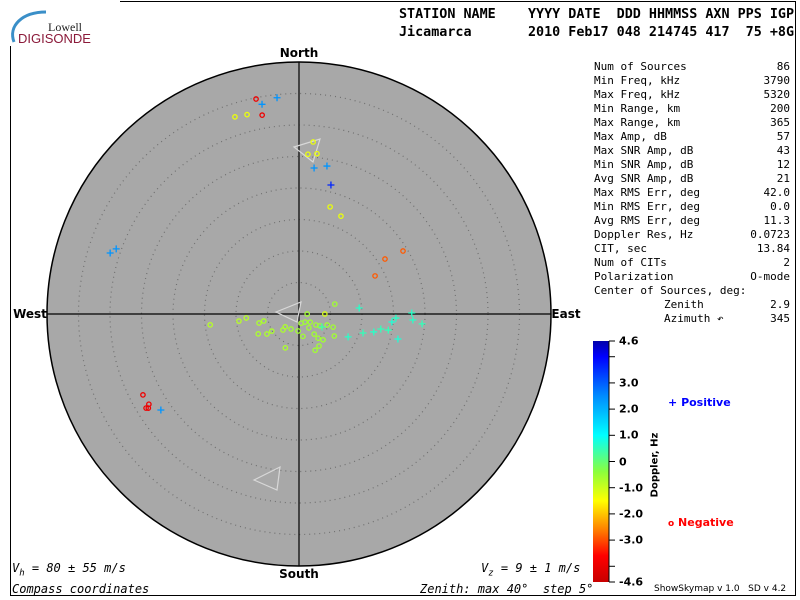  I want to click on stat-label: Num of CITs, so click(630, 262).